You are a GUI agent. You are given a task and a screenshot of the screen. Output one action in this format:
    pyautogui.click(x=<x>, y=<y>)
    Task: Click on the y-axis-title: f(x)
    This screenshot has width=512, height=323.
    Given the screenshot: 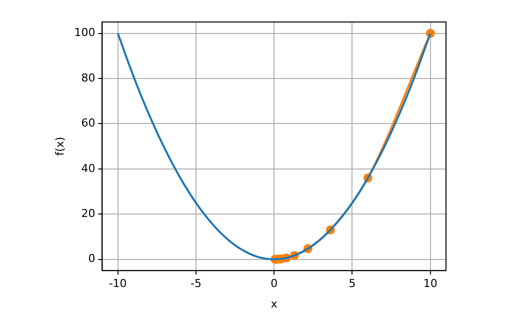 What is the action you would take?
    pyautogui.click(x=59, y=146)
    